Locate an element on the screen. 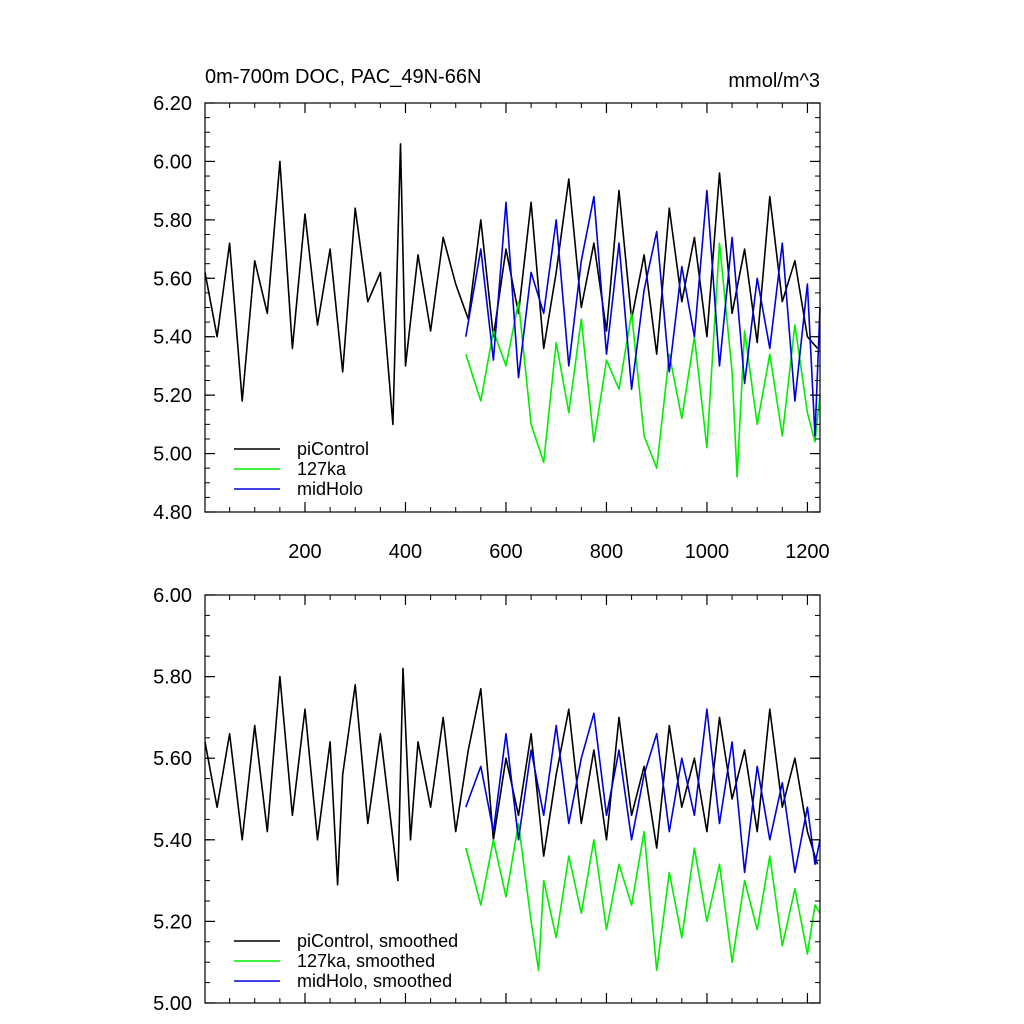  legend-label: 127ka is located at coordinates (322, 469).